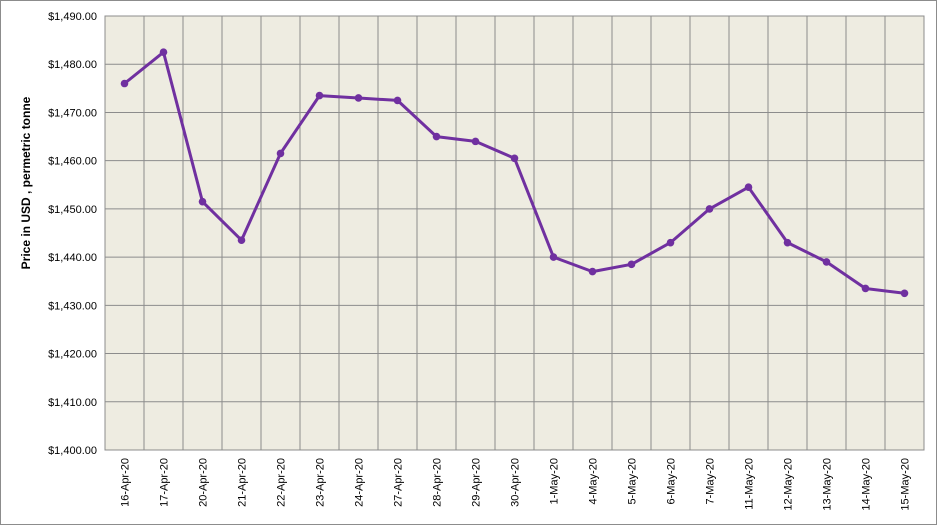 This screenshot has height=527, width=939. Describe the element at coordinates (672, 481) in the screenshot. I see `x-tick-label: 6-May-20` at that location.